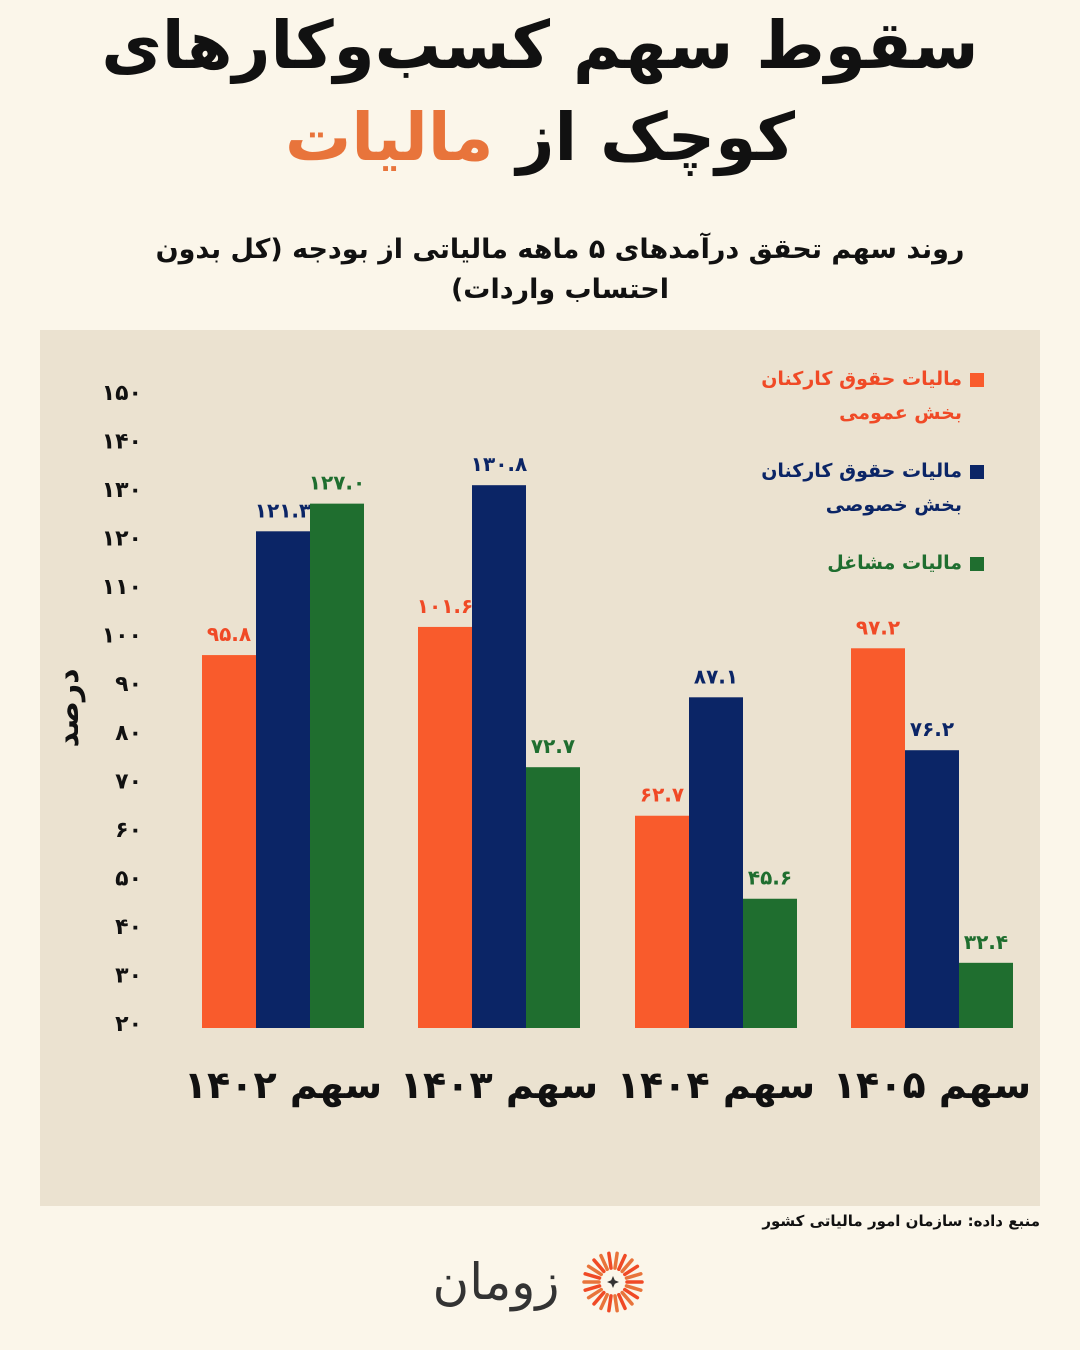  What do you see at coordinates (128, 684) in the screenshot?
I see `y-tick-label: ۹۰` at bounding box center [128, 684].